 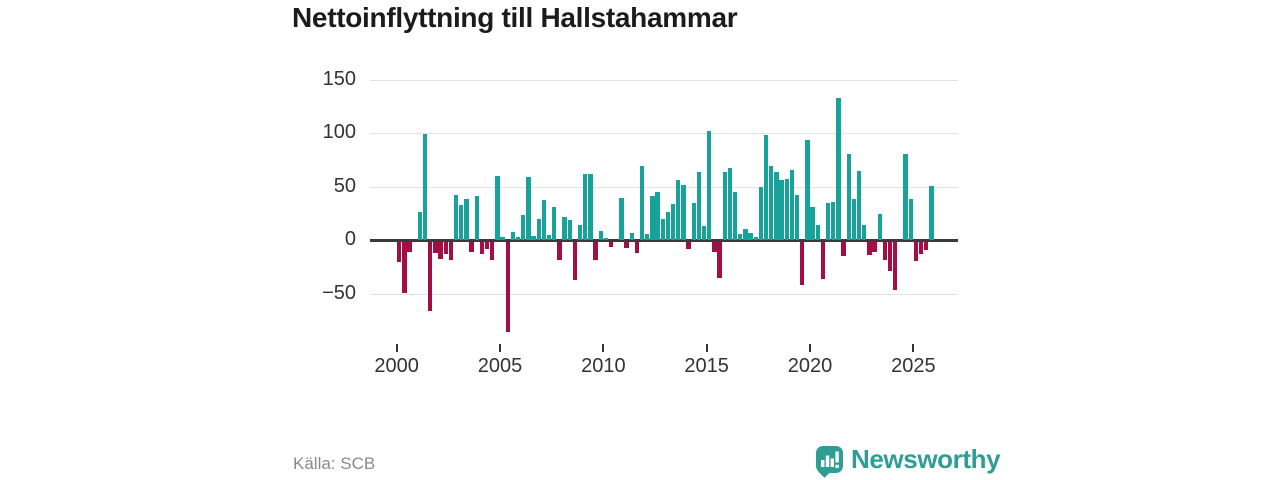 What do you see at coordinates (350, 239) in the screenshot?
I see `y-axis-tick-label: 0` at bounding box center [350, 239].